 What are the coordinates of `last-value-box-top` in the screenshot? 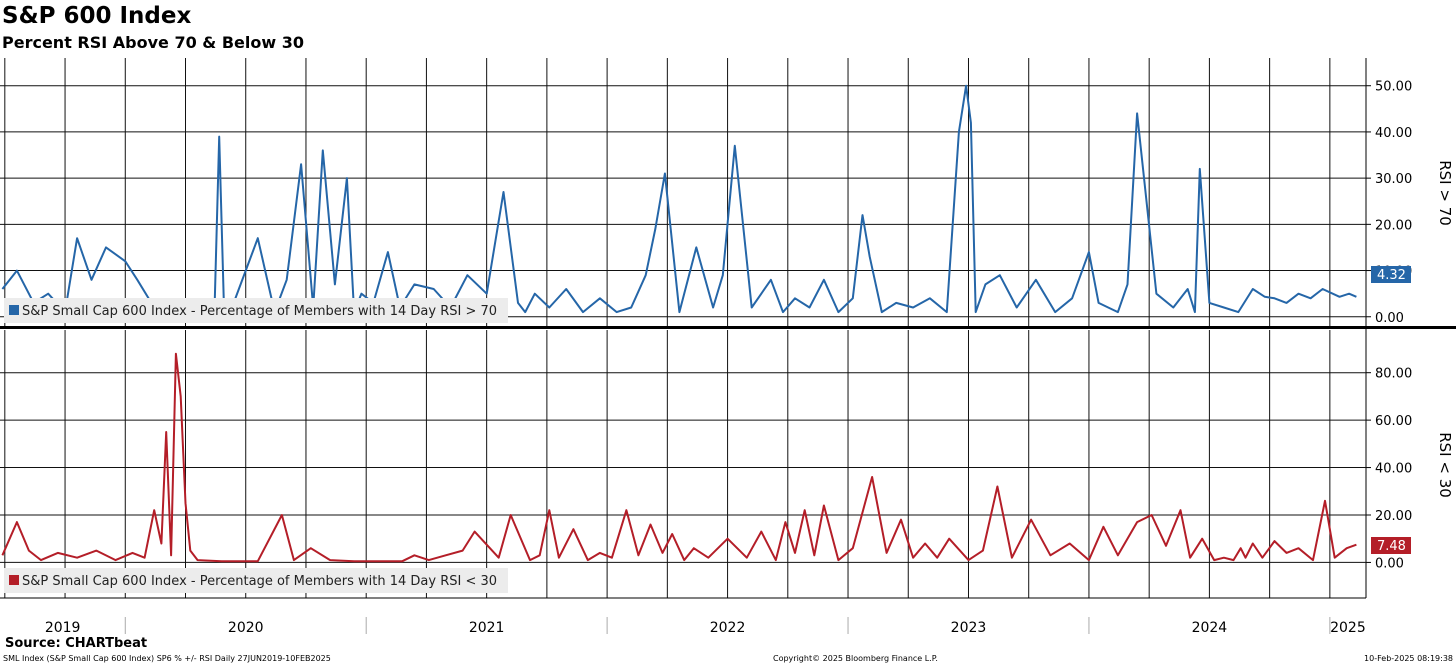 It's located at (1391, 274).